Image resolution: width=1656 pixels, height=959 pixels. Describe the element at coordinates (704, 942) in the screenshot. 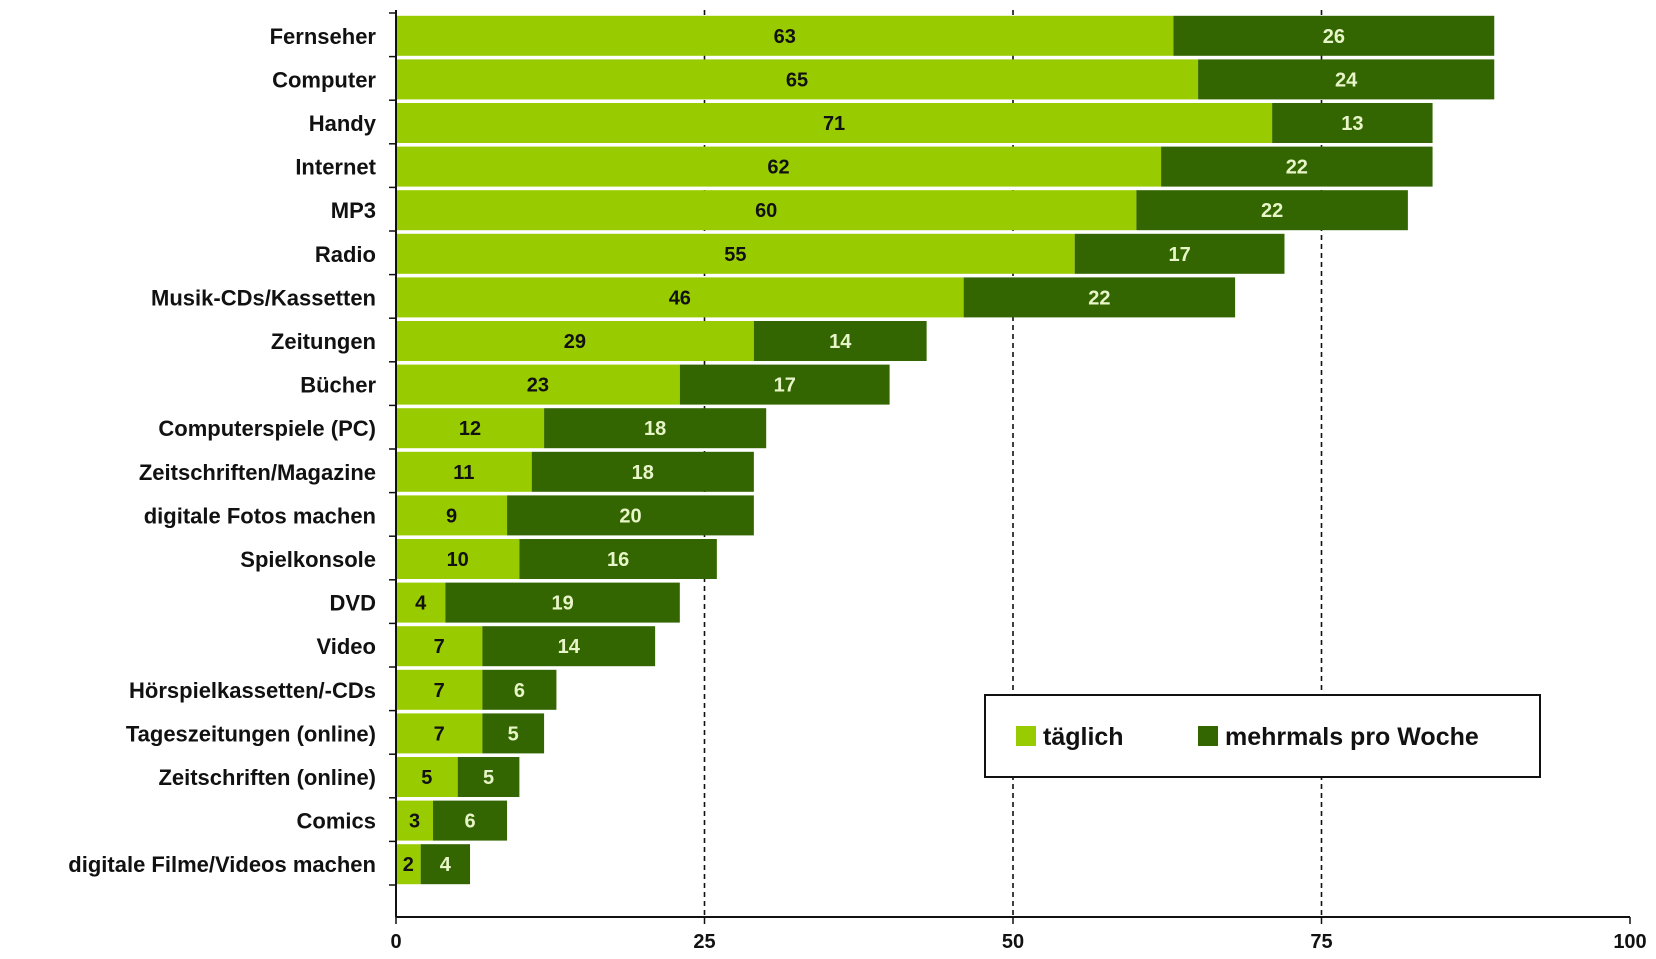

I see `x-tick-label: 25` at that location.